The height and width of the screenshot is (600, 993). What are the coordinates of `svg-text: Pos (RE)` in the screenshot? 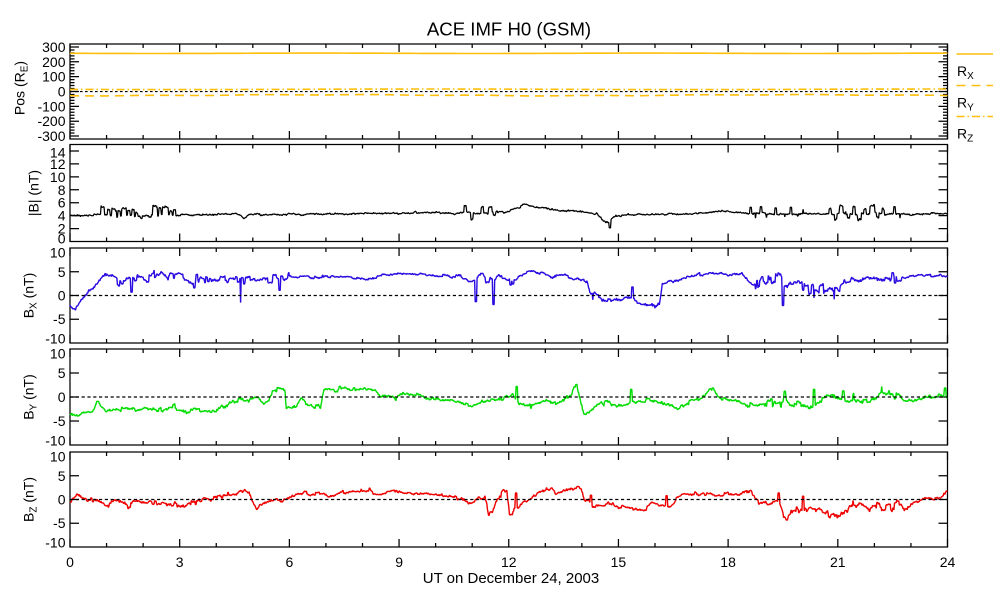 It's located at (21, 88).